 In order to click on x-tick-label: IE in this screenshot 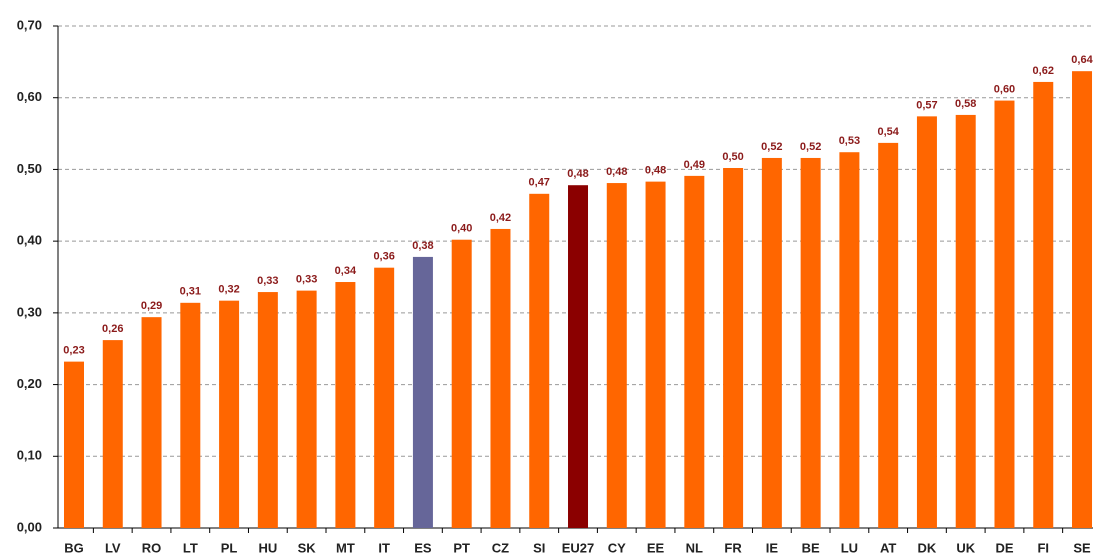, I will do `click(772, 547)`.